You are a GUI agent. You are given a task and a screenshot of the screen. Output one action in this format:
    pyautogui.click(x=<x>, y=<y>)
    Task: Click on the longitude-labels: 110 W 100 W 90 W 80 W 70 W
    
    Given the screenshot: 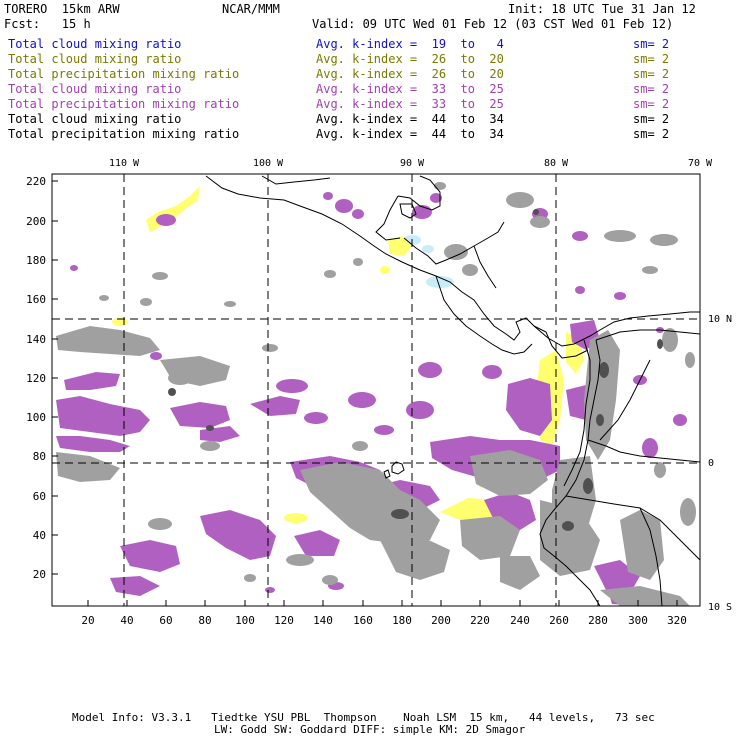 What is the action you would take?
    pyautogui.click(x=411, y=163)
    